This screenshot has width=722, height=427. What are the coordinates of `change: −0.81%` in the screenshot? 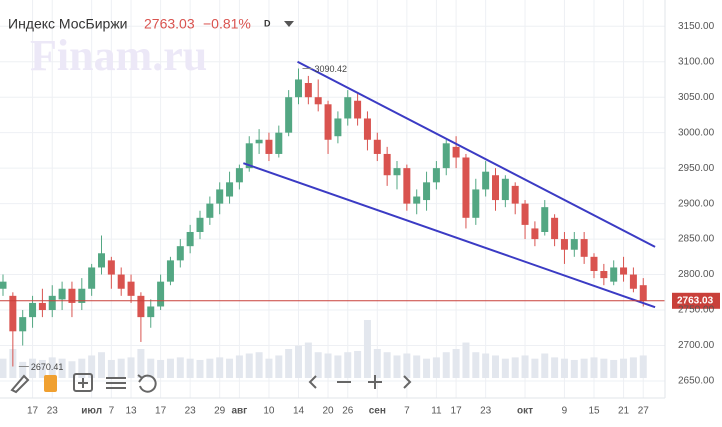 It's located at (227, 24).